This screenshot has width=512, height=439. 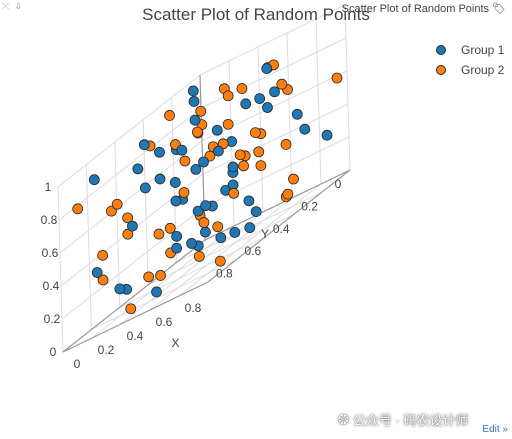 What do you see at coordinates (499, 9) in the screenshot?
I see `tag-icon: 🏷` at bounding box center [499, 9].